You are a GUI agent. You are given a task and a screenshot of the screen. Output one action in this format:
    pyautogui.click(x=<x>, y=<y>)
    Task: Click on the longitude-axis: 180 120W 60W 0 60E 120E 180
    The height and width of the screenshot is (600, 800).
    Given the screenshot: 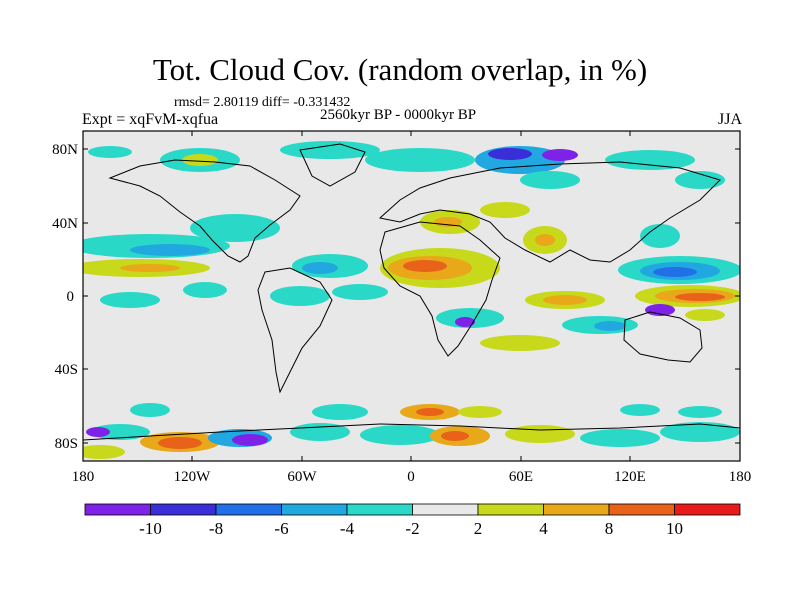 What is the action you would take?
    pyautogui.click(x=412, y=477)
    